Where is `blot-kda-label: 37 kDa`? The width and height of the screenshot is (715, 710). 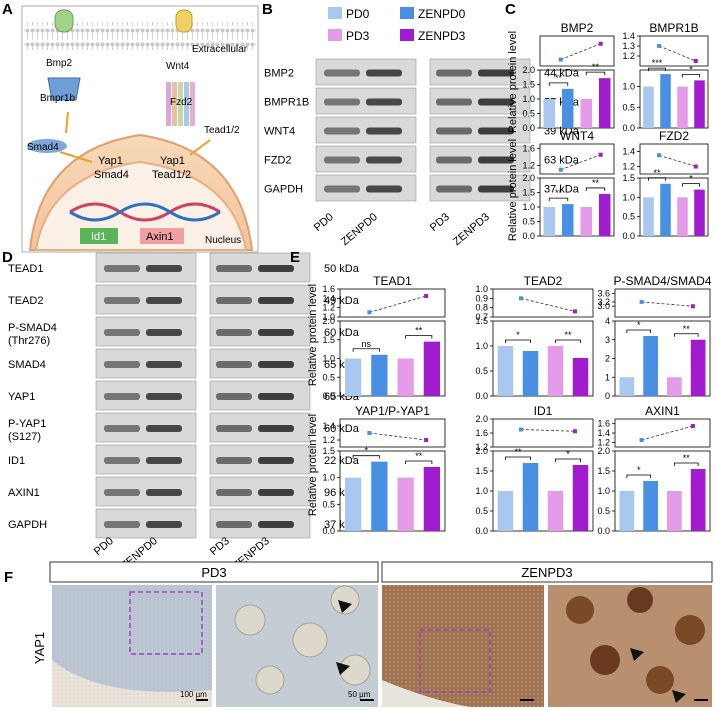 blot-kda-label: 37 kDa is located at coordinates (562, 190).